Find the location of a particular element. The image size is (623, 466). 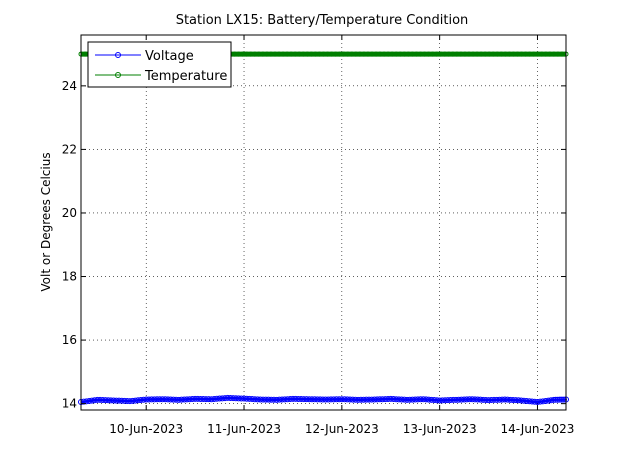

series-voltage is located at coordinates (323, 400).